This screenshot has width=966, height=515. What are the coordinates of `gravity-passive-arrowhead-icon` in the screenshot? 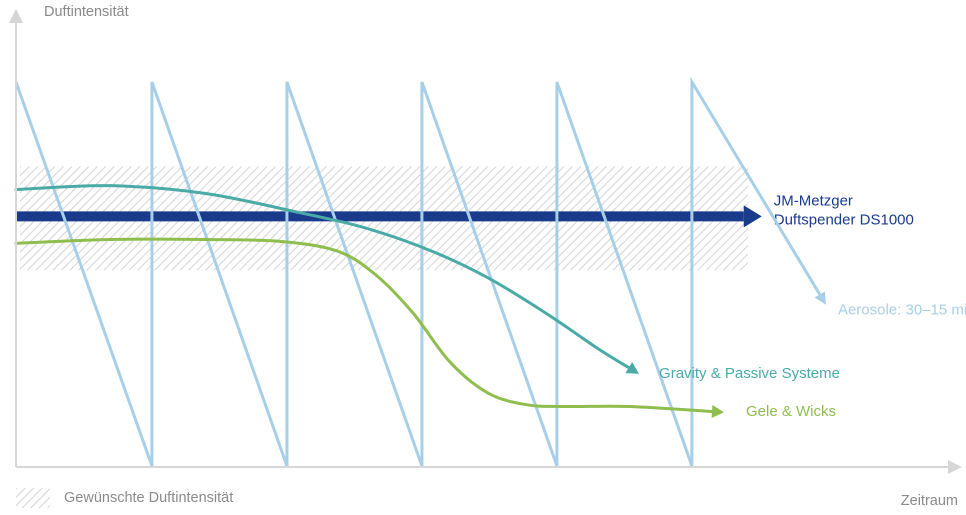 It's located at (632, 368).